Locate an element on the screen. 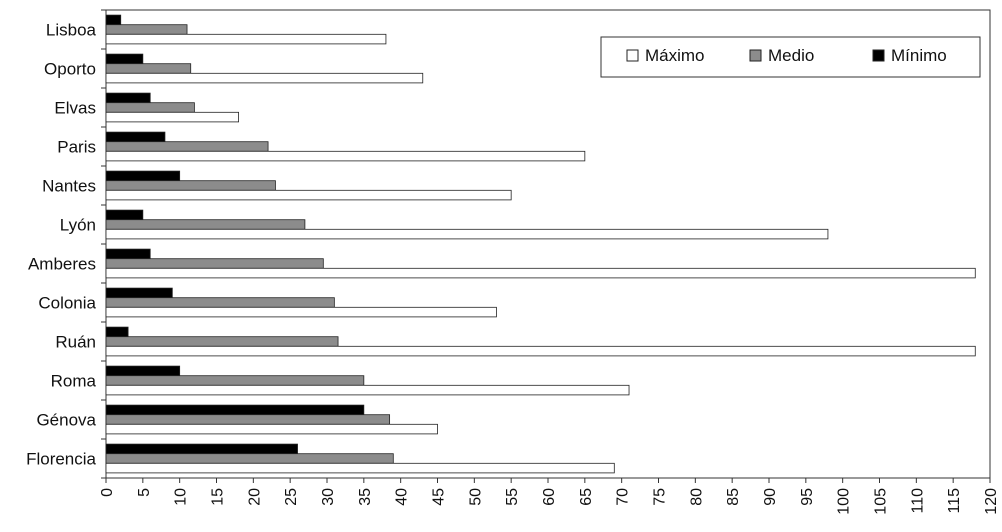 The image size is (1002, 532). legend-swatch-maximo is located at coordinates (632, 55).